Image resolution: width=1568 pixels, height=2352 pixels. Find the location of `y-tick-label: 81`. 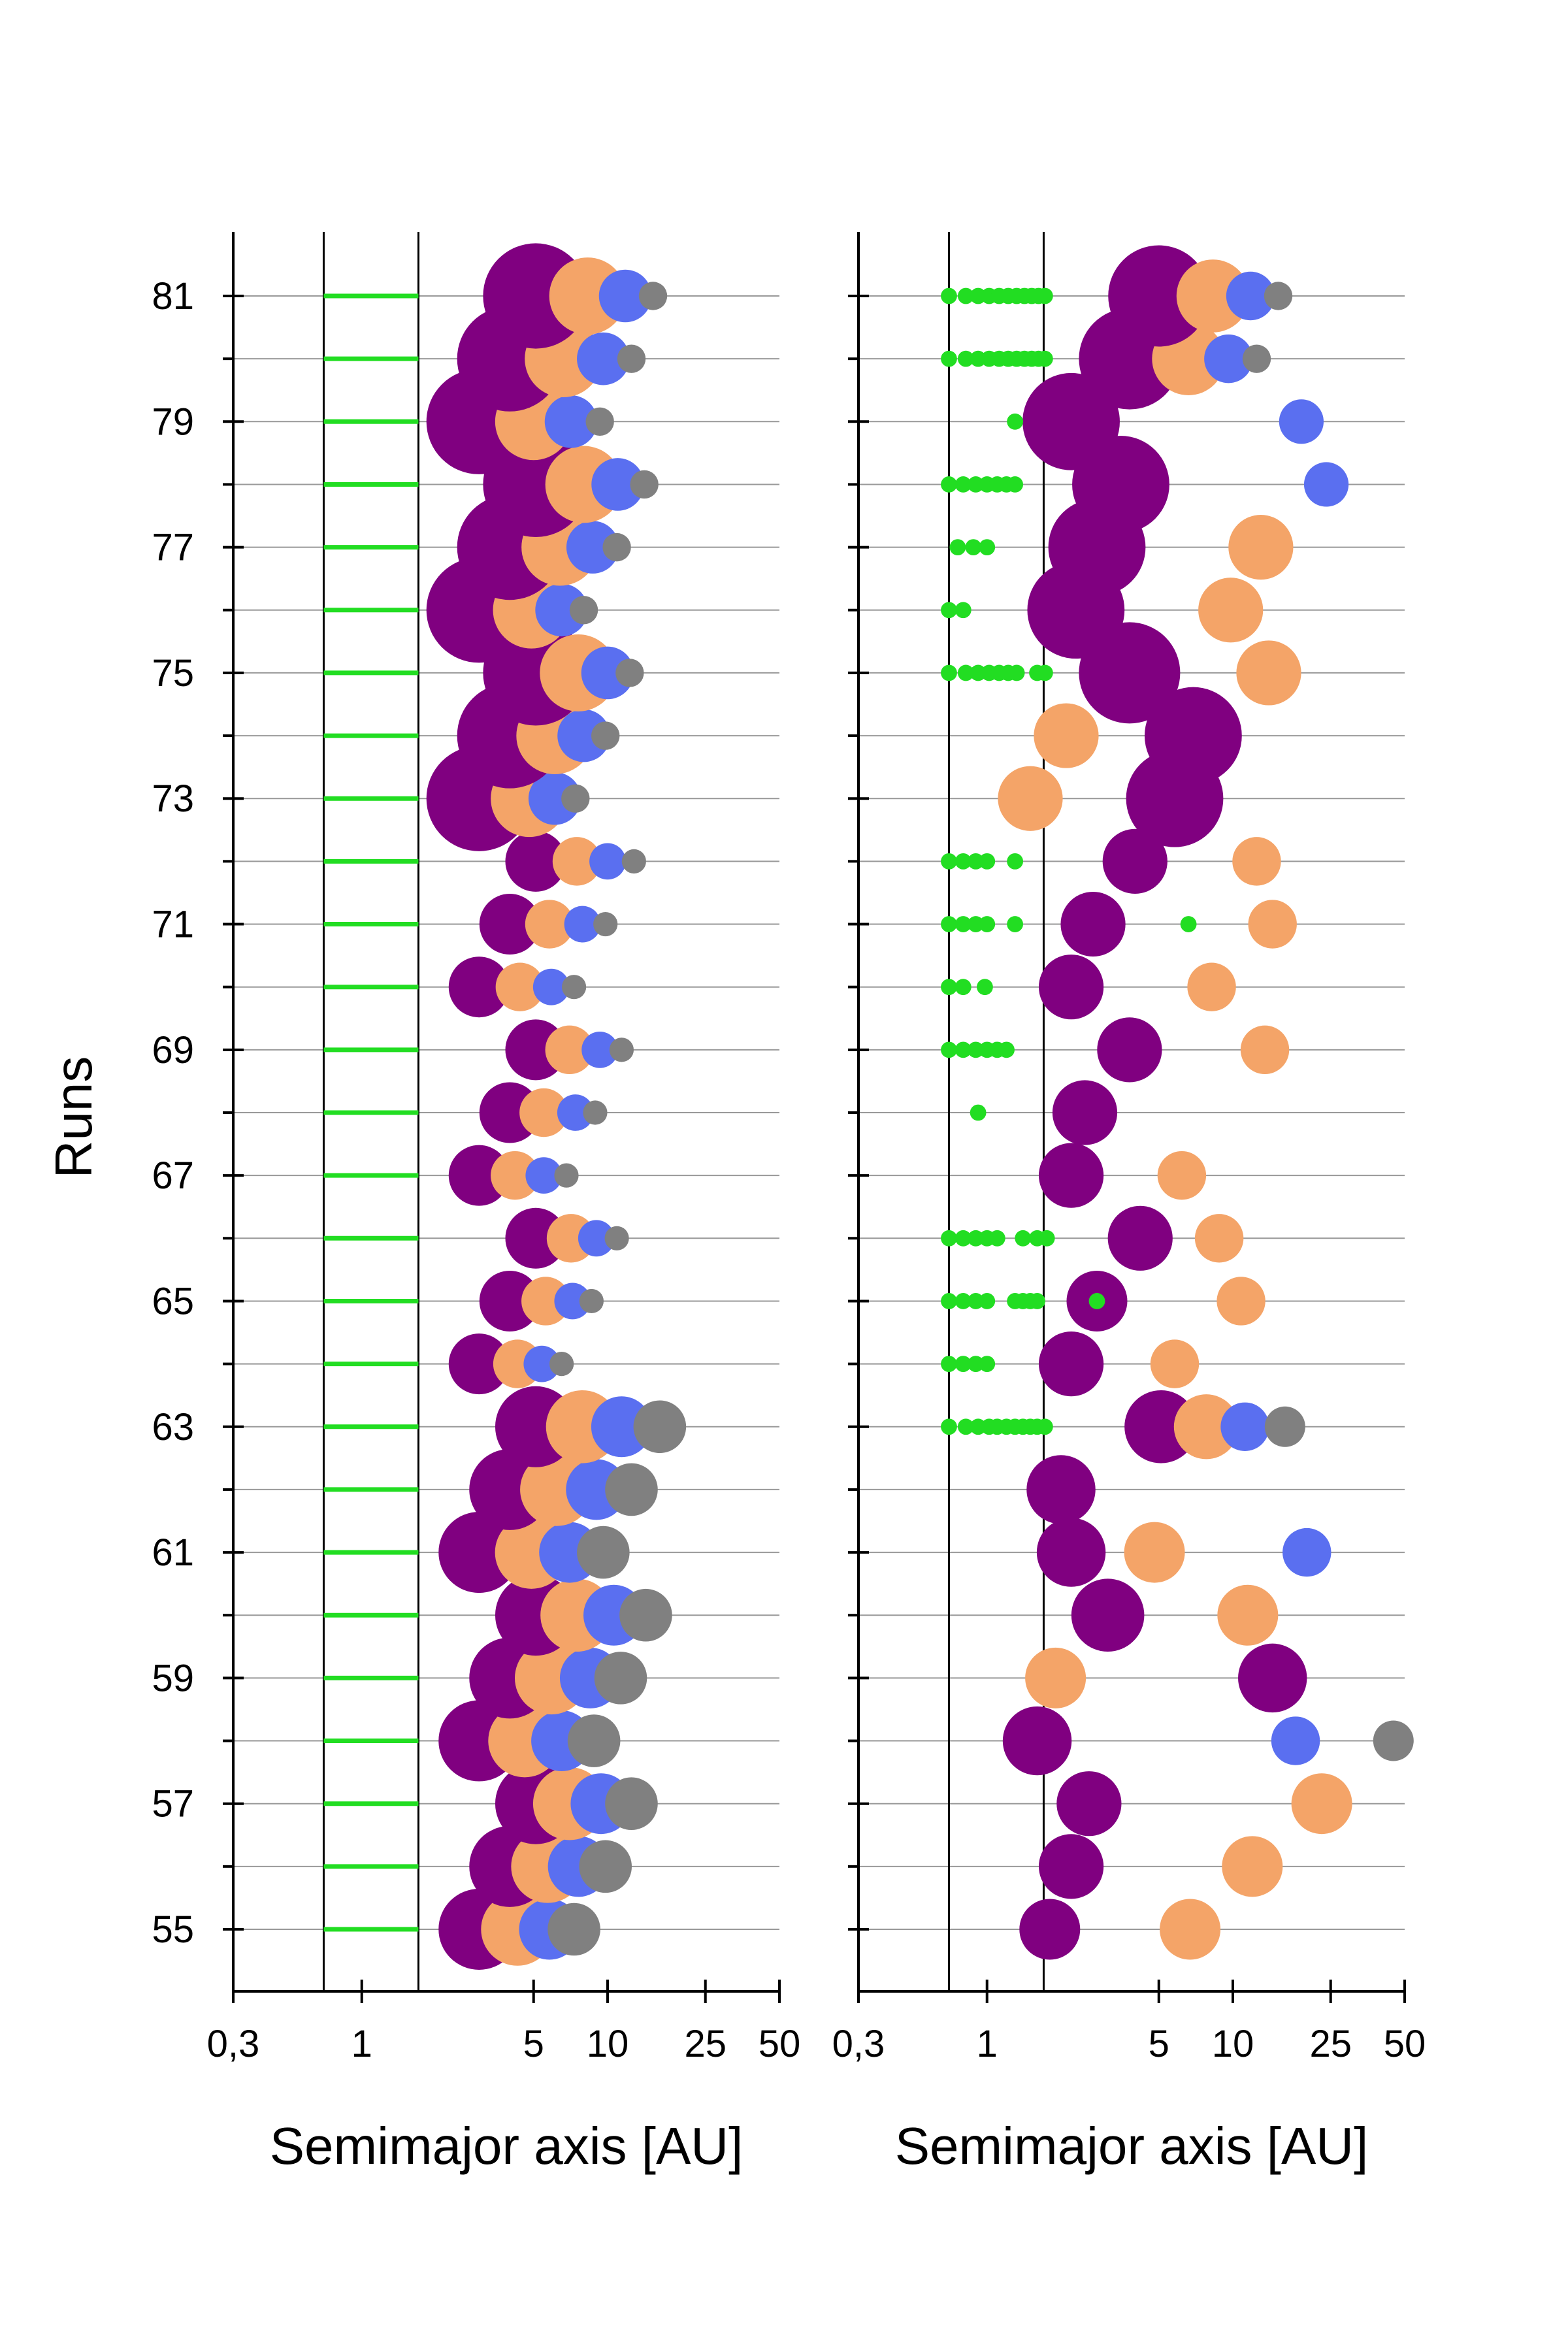

y-tick-label: 81 is located at coordinates (173, 296).